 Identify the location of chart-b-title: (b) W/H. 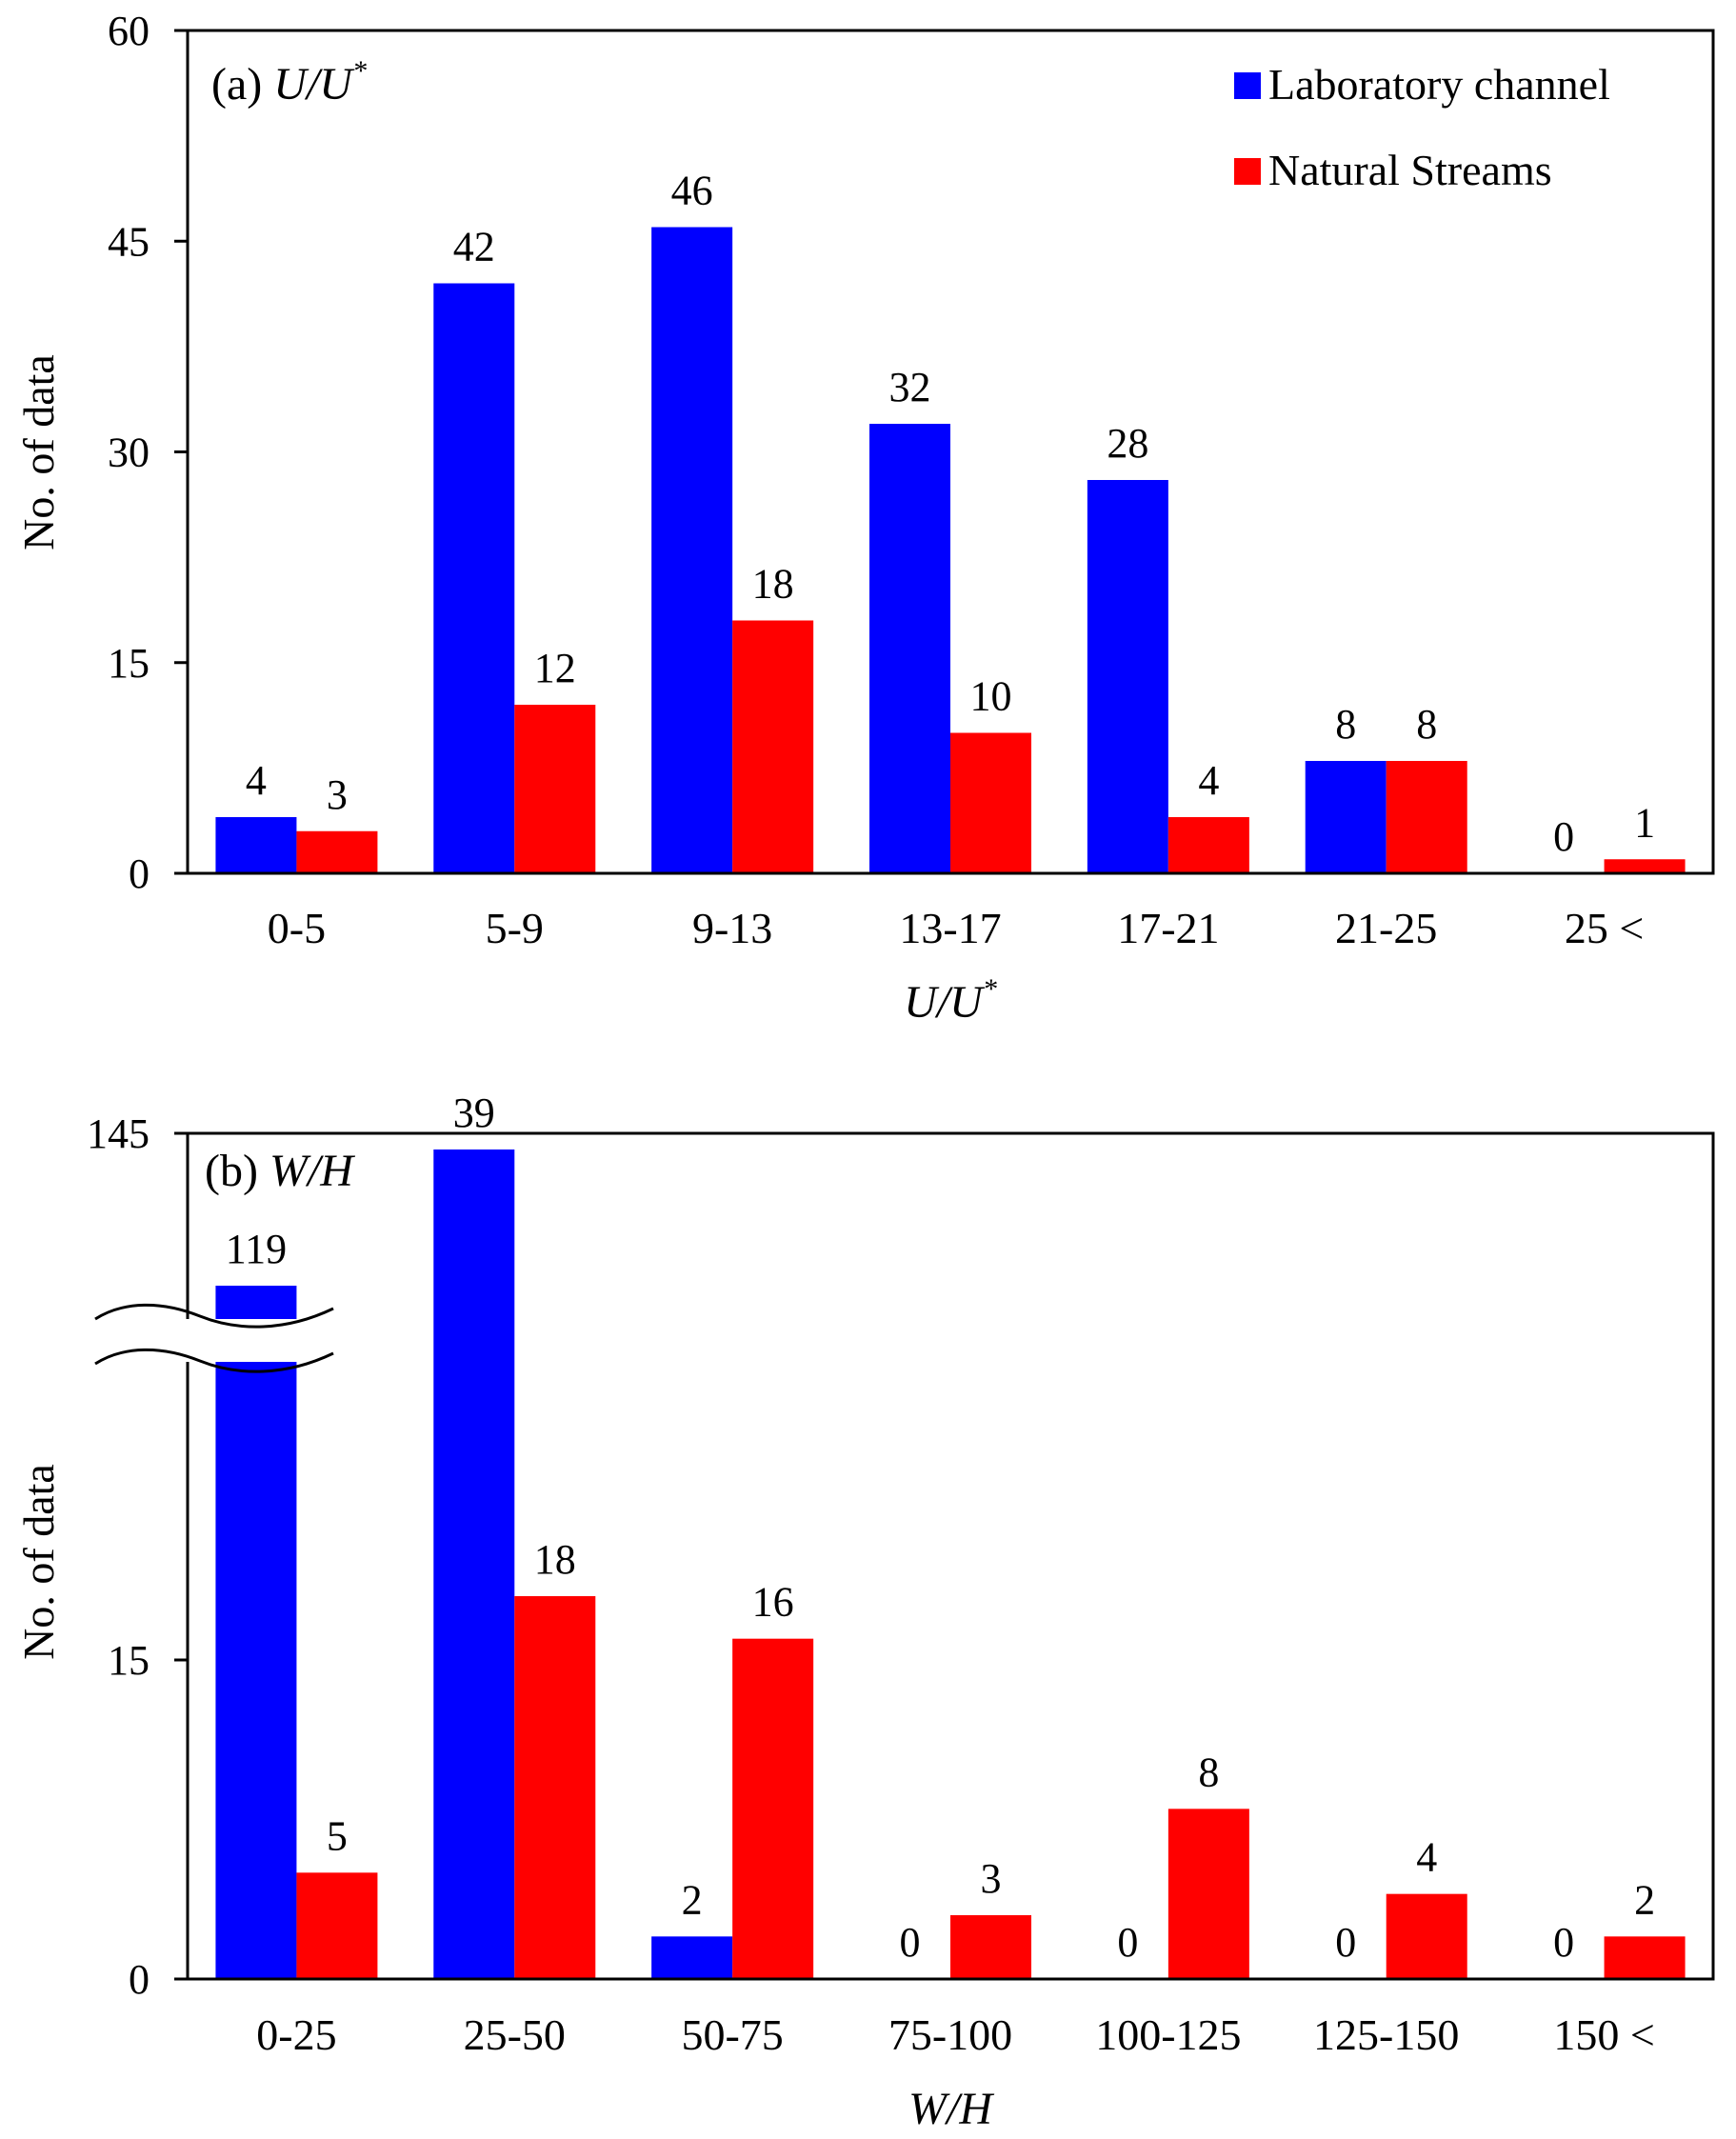
(280, 1171).